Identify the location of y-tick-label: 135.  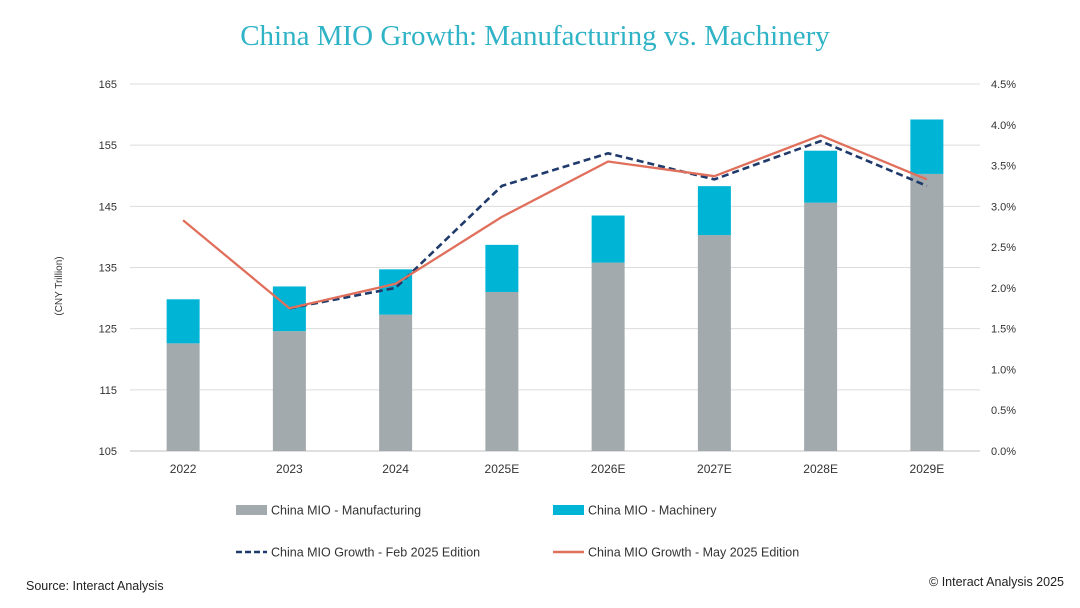
(108, 269).